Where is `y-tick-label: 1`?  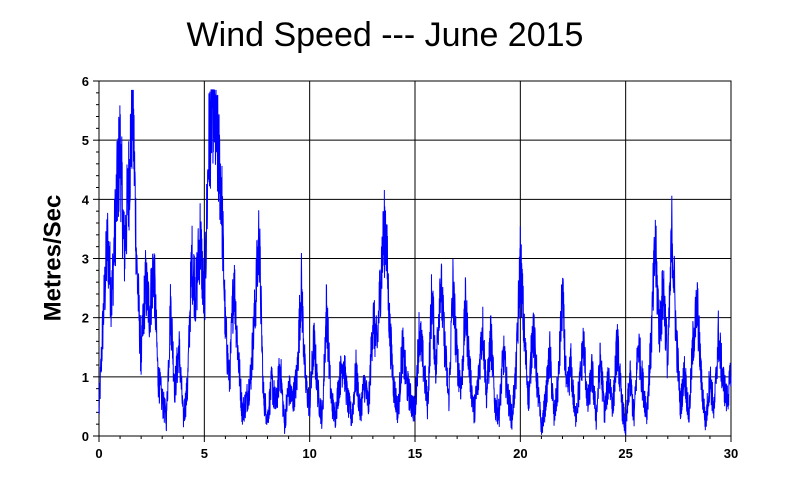
y-tick-label: 1 is located at coordinates (85, 377).